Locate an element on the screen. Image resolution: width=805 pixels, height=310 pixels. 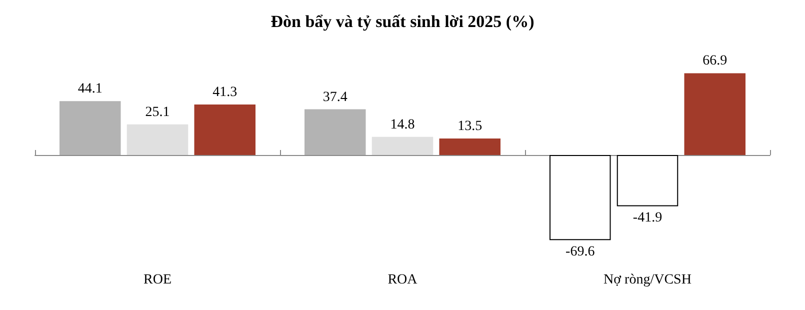
data-label: -69.6 is located at coordinates (580, 252).